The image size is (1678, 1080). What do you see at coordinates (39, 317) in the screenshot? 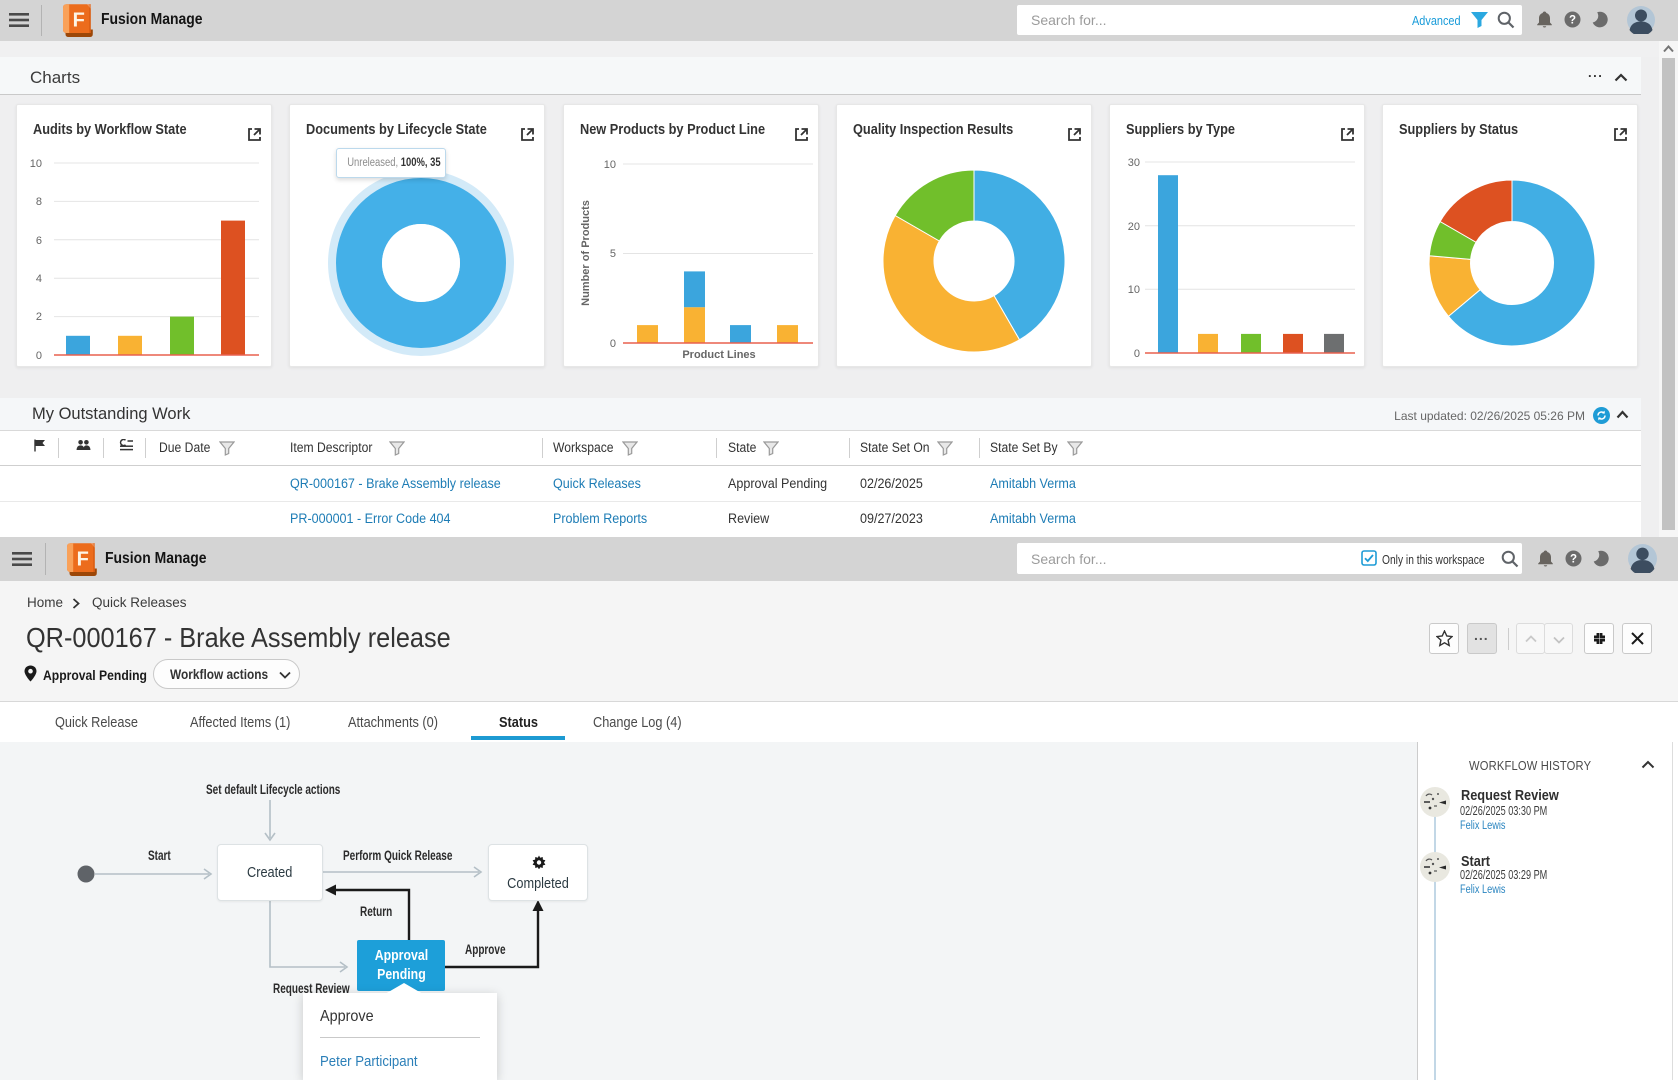
I see `svg-text: 2` at bounding box center [39, 317].